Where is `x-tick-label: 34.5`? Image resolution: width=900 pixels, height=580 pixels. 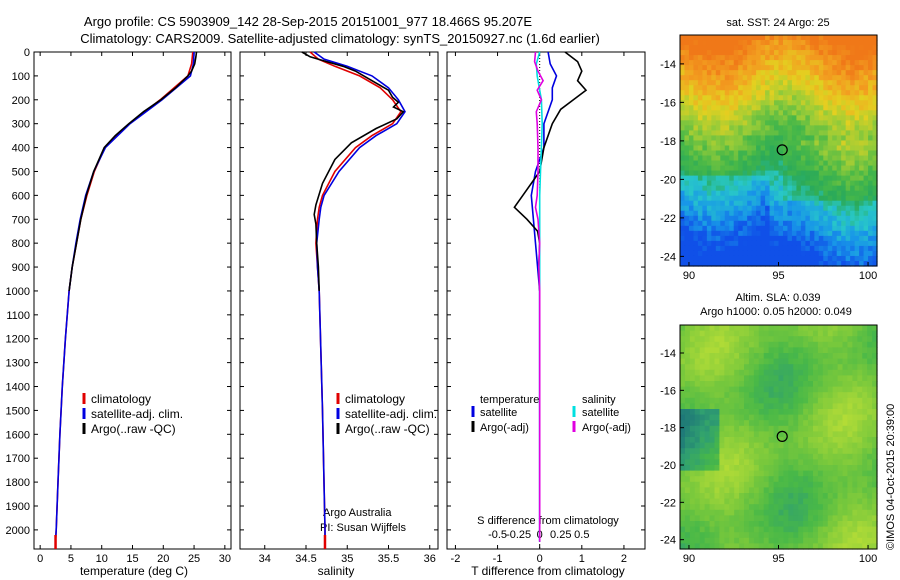
x-tick-label: 34.5 is located at coordinates (305, 559).